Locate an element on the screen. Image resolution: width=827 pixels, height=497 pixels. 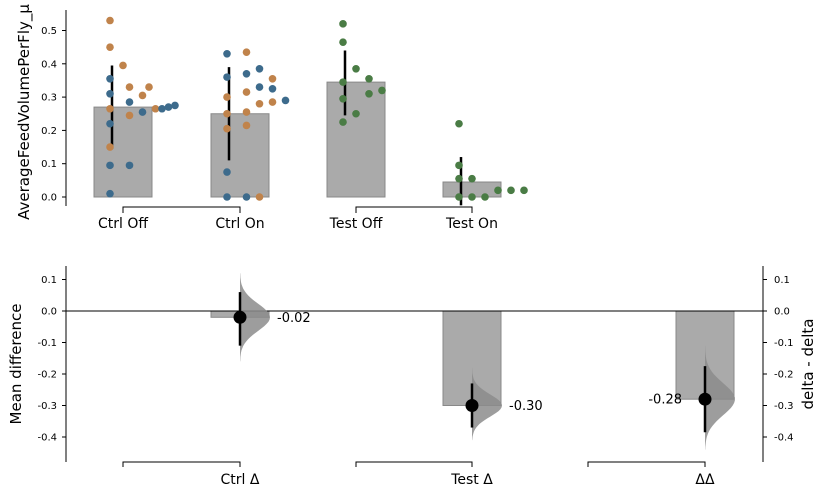
right-y-tick-label: -0.3 is located at coordinates (784, 406).